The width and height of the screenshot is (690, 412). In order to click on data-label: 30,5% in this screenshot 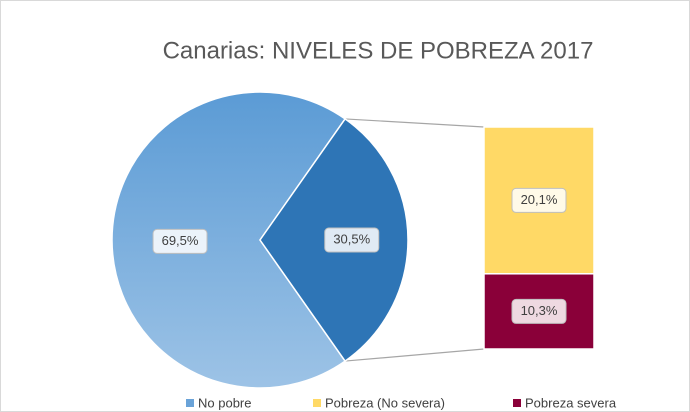, I will do `click(351, 238)`.